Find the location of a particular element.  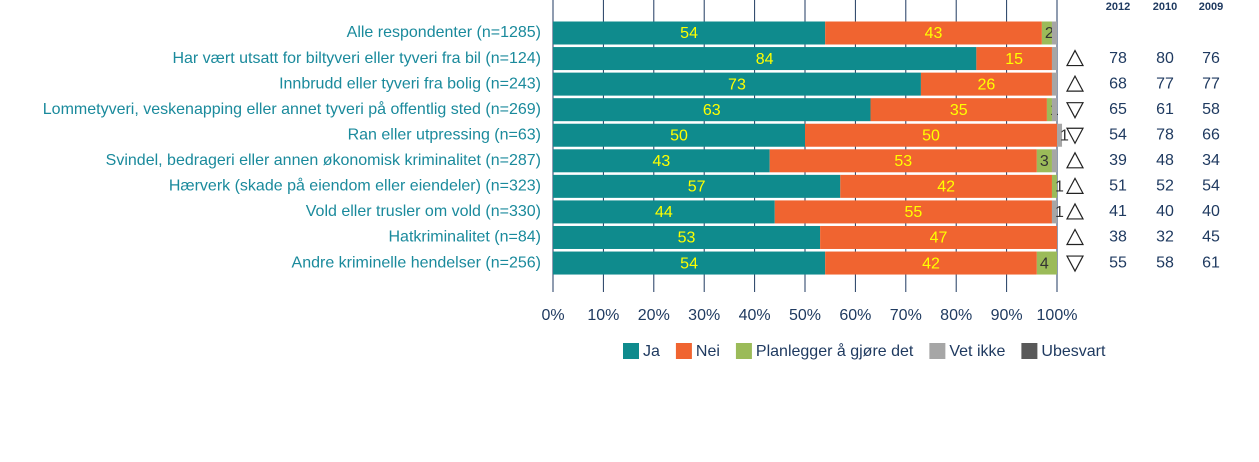

value-label: 57 is located at coordinates (697, 187).